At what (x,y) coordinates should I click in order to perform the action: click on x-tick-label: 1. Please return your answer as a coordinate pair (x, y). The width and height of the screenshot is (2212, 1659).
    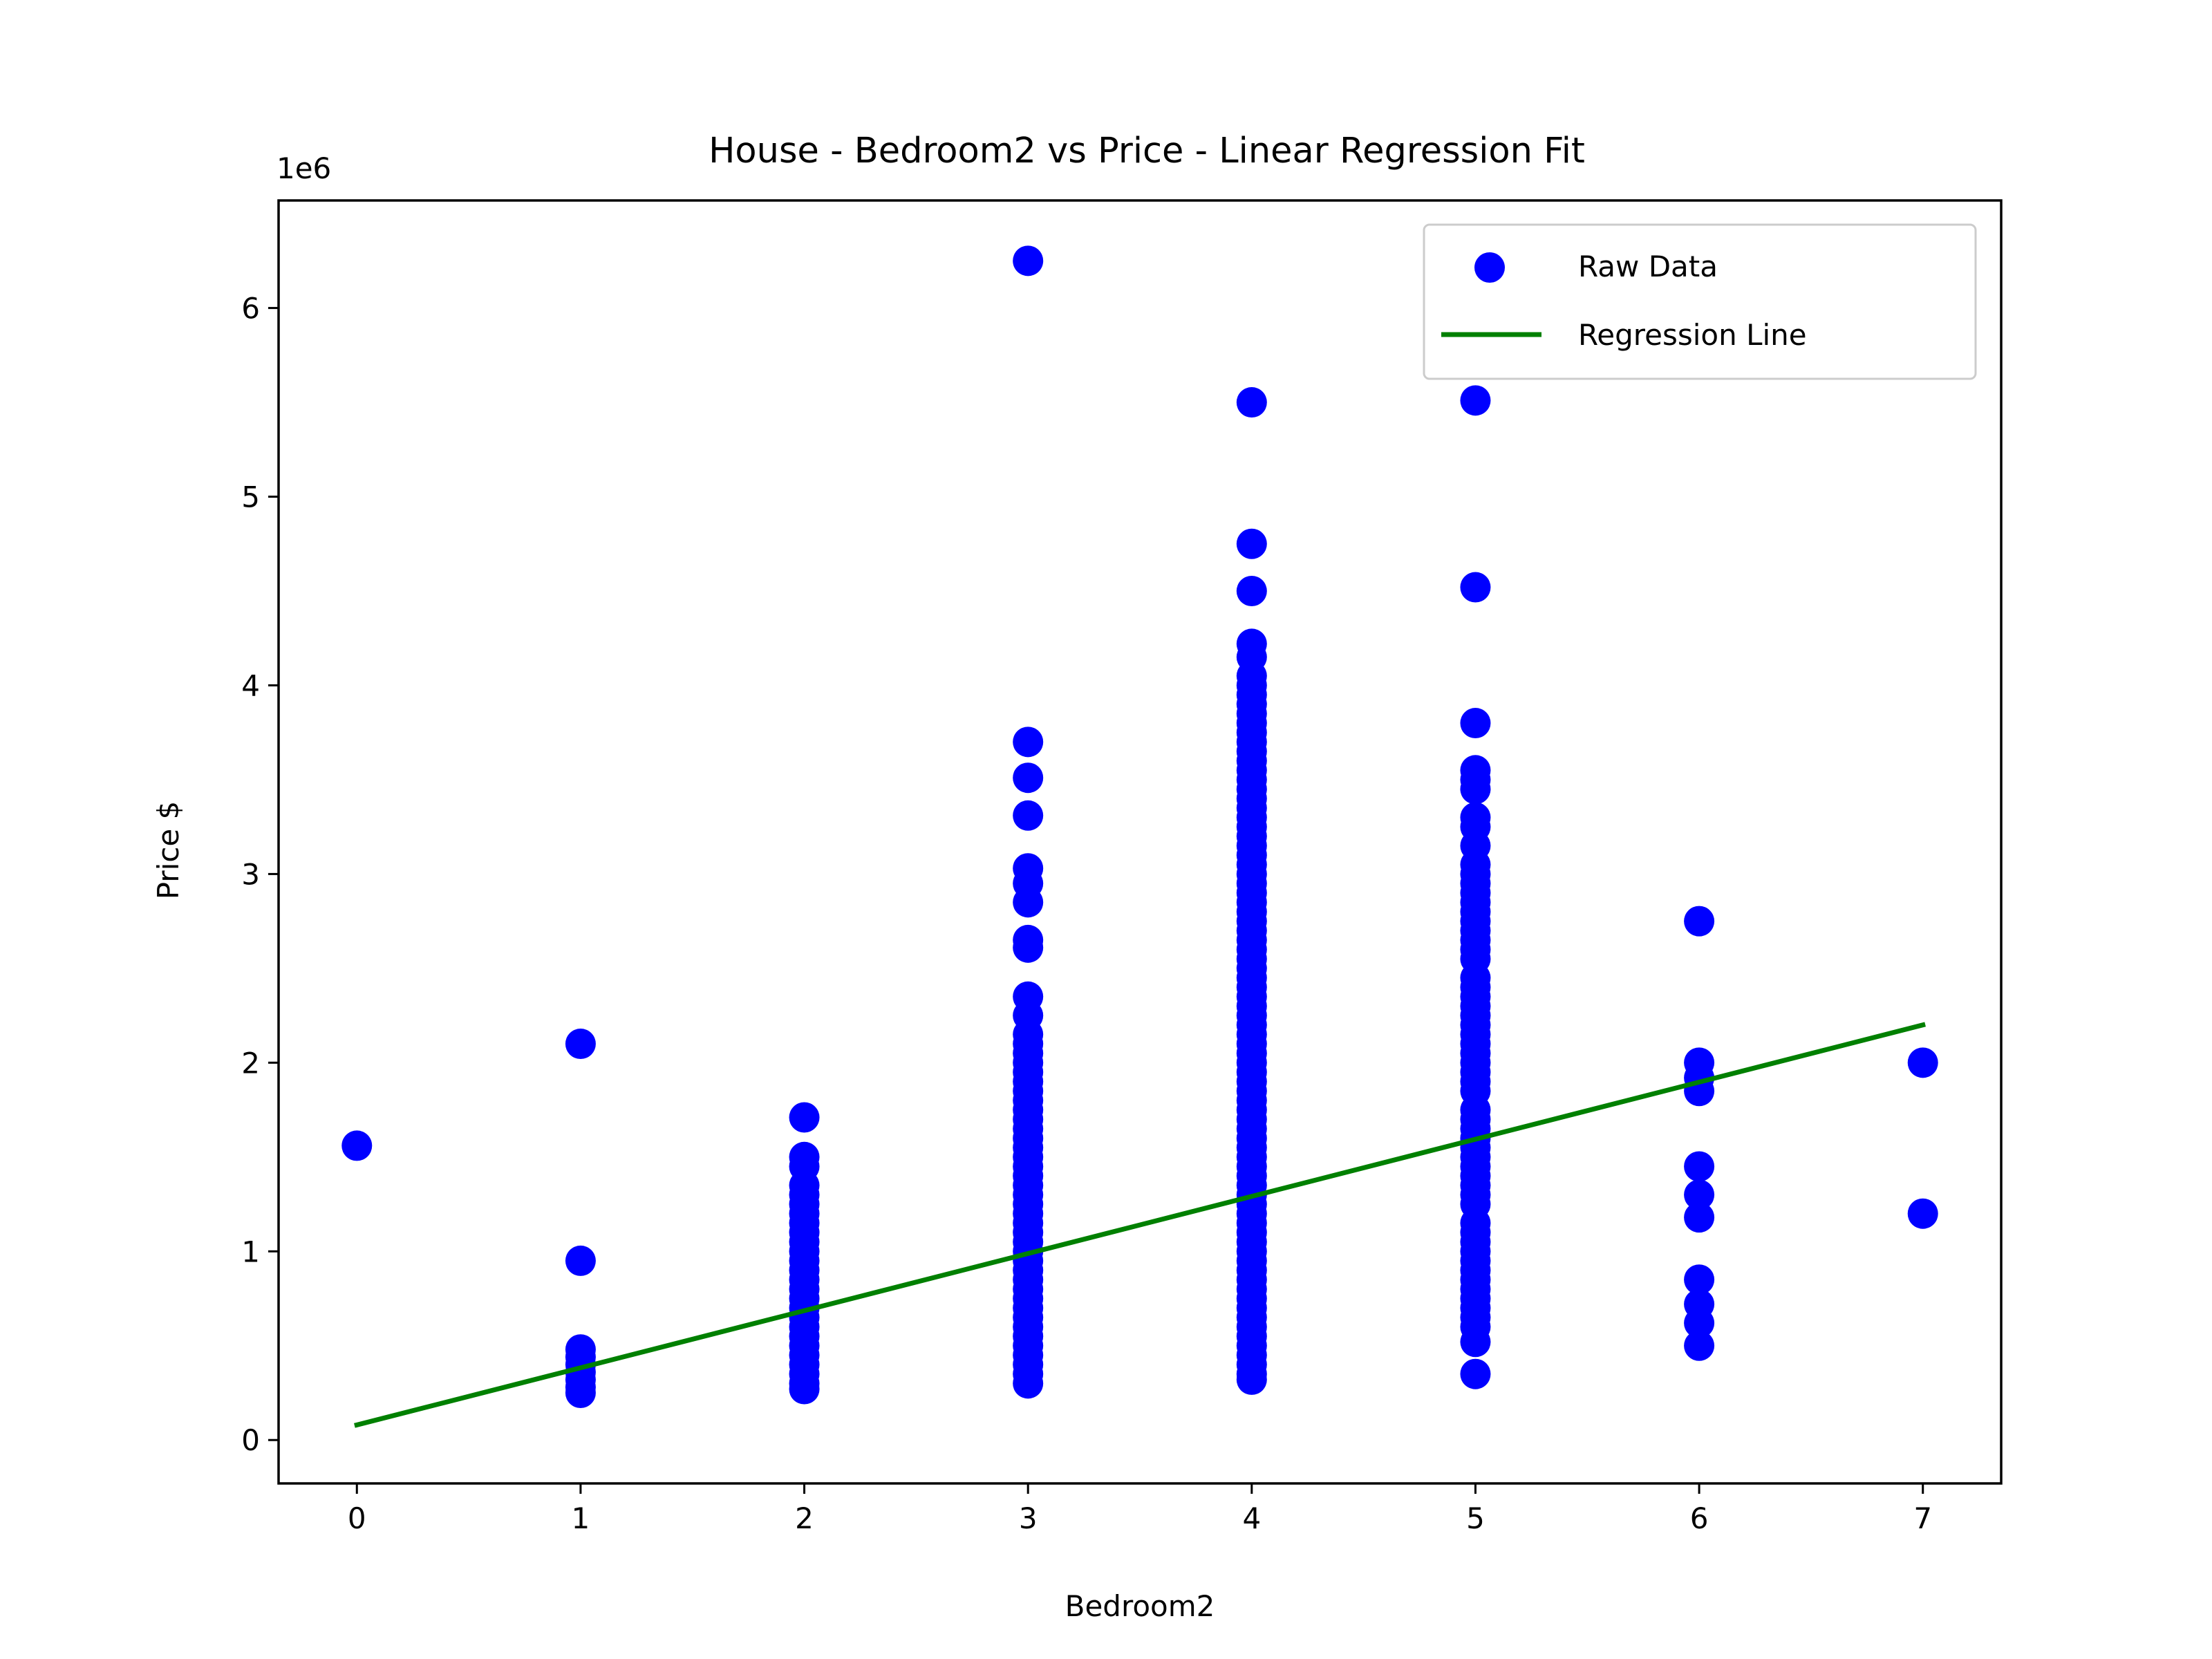
    Looking at the image, I should click on (581, 1518).